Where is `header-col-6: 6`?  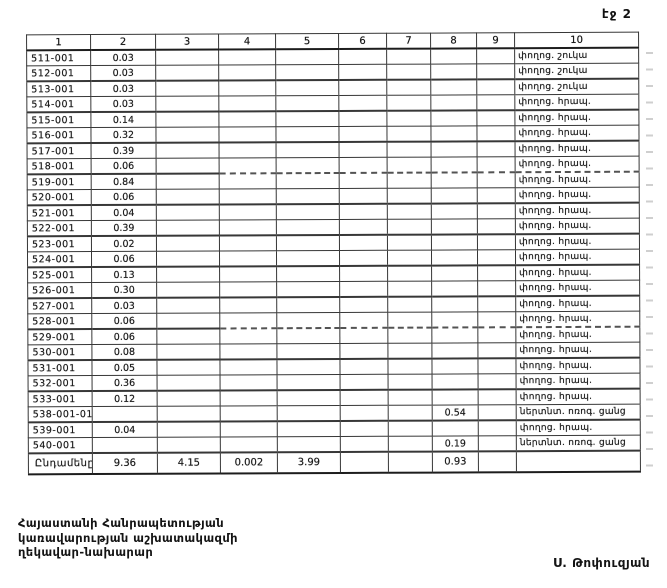 header-col-6: 6 is located at coordinates (362, 41).